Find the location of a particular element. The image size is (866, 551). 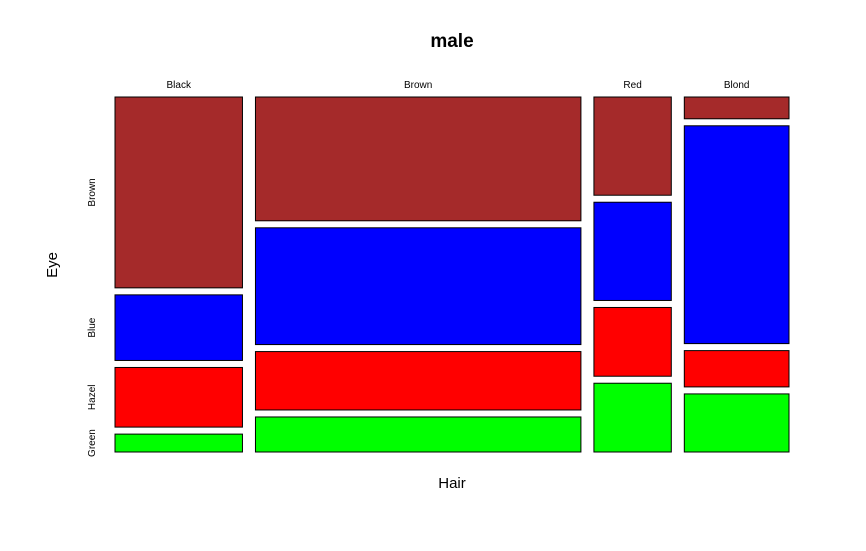

eye-label-brown: Brown is located at coordinates (92, 192).